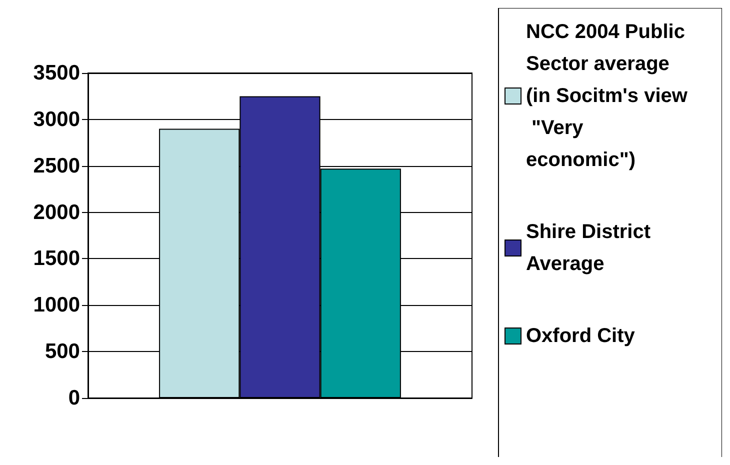  What do you see at coordinates (608, 96) in the screenshot?
I see `legend-label: NCC 2004 Public Sector average (in Socitm's view "Very economic")` at bounding box center [608, 96].